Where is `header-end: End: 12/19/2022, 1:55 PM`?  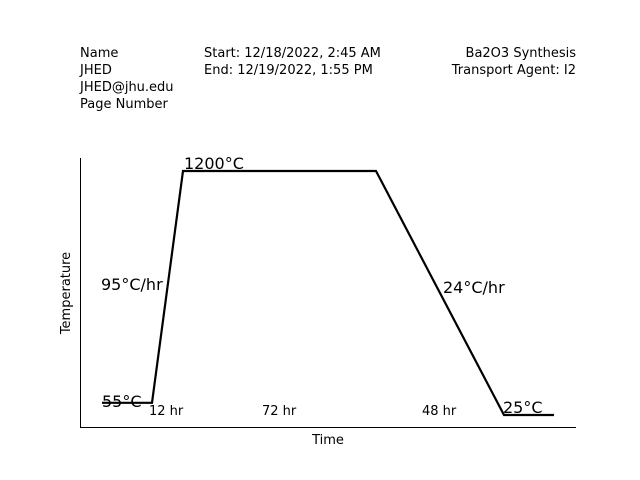
header-end: End: 12/19/2022, 1:55 PM is located at coordinates (288, 70).